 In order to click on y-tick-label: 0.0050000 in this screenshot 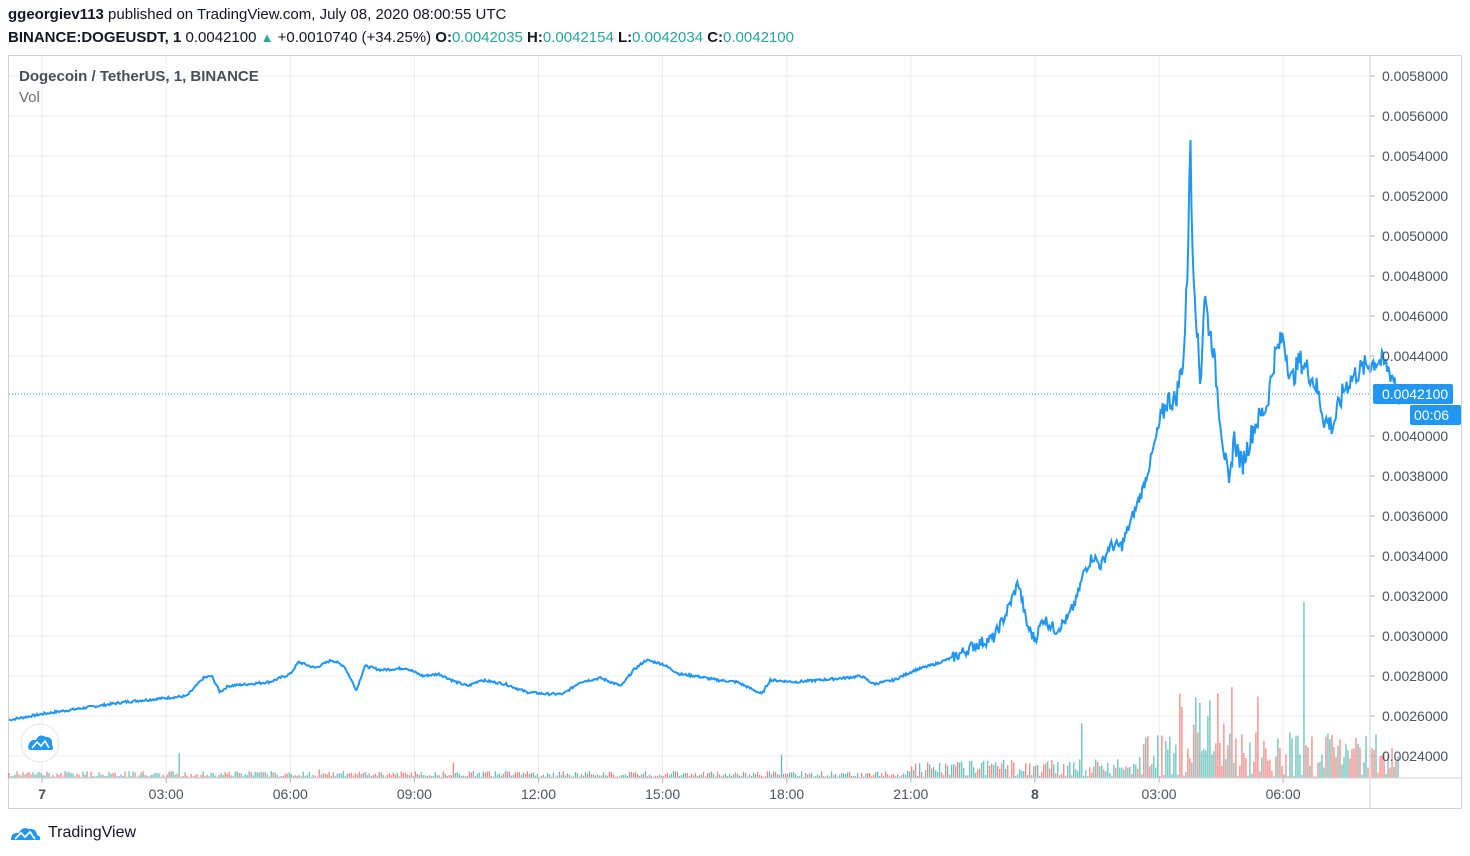, I will do `click(1415, 236)`.